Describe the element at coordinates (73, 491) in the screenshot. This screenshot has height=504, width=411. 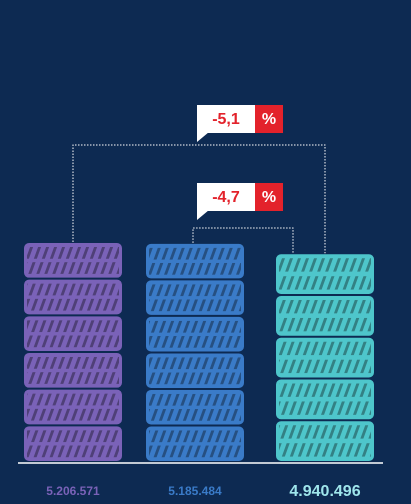
I see `value-label: 5.206.571` at that location.